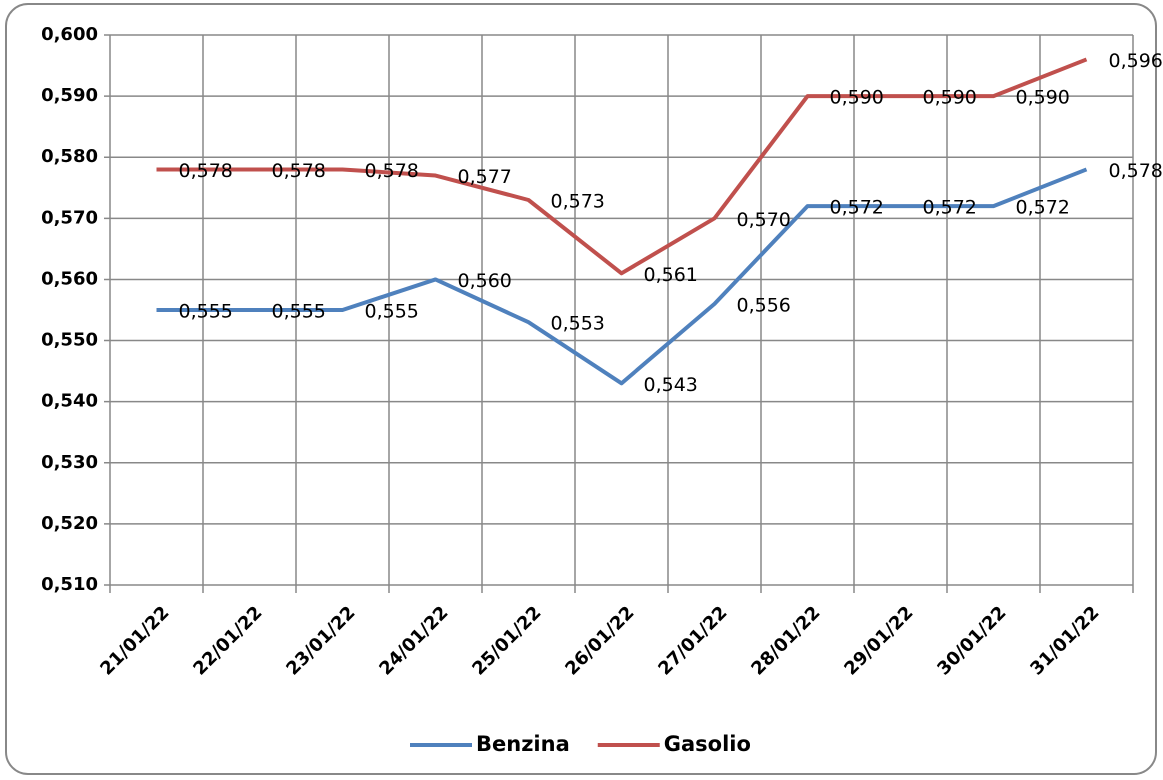 Image resolution: width=1163 pixels, height=780 pixels. What do you see at coordinates (523, 744) in the screenshot?
I see `legend-label: Benzina` at bounding box center [523, 744].